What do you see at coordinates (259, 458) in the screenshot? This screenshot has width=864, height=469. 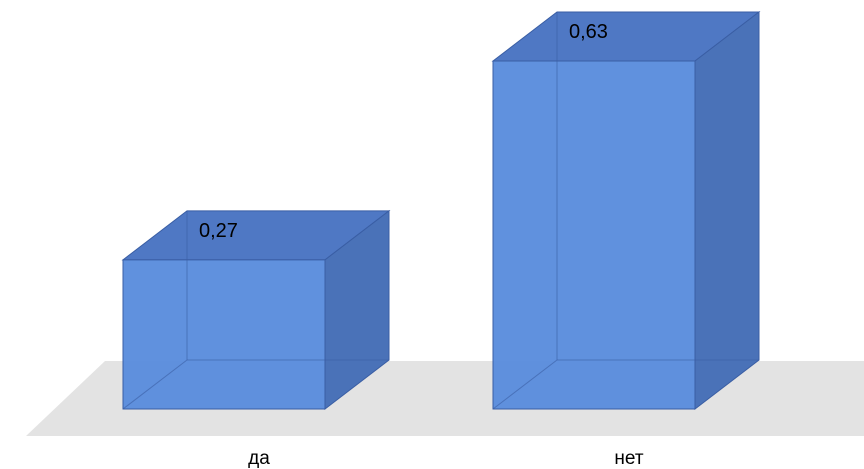 I see `category-label: да` at bounding box center [259, 458].